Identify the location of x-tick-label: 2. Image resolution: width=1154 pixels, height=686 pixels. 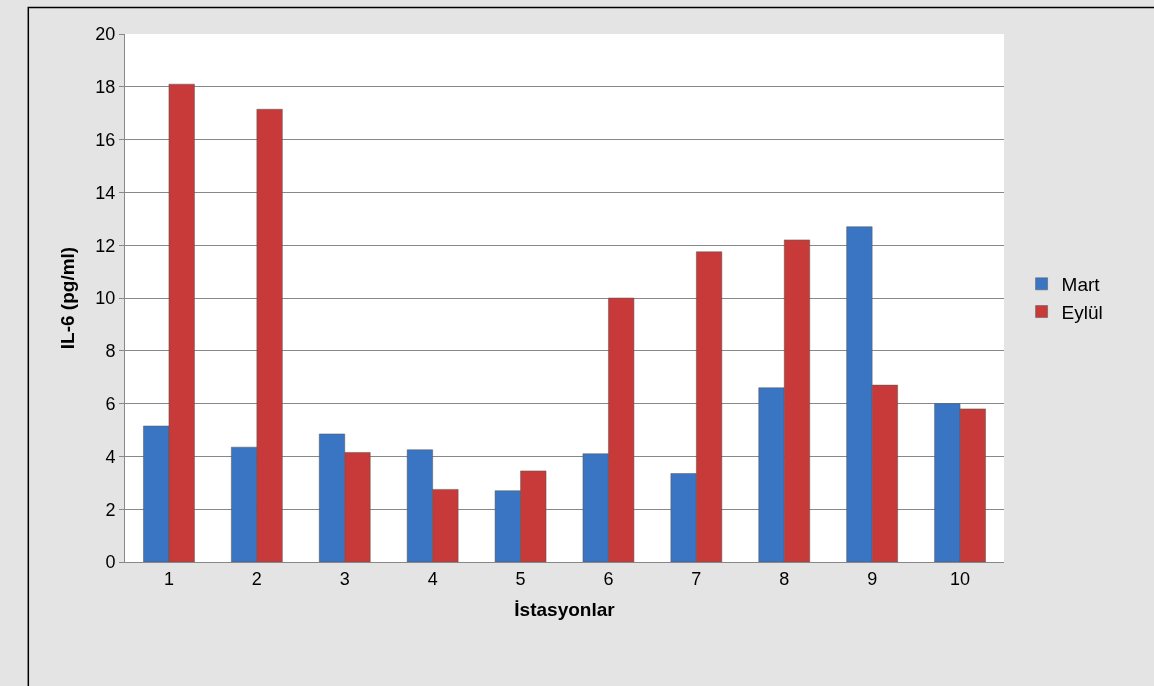
(256, 578).